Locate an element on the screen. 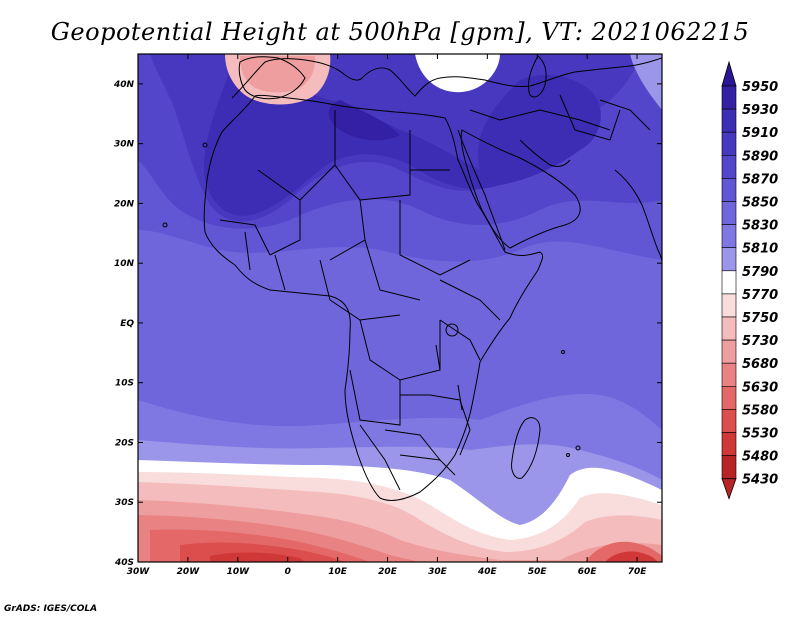 Image resolution: width=800 pixels, height=618 pixels. lat-tick-label: 20N is located at coordinates (124, 204).